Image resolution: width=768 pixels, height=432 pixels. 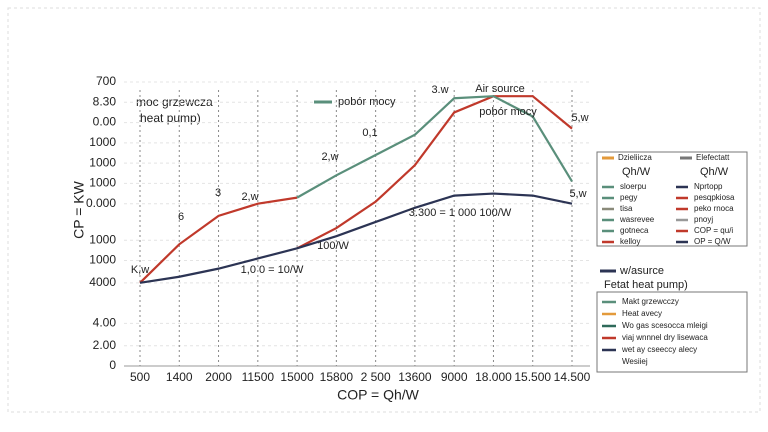 What do you see at coordinates (641, 271) in the screenshot?
I see `legend-label: w/asurce` at bounding box center [641, 271].